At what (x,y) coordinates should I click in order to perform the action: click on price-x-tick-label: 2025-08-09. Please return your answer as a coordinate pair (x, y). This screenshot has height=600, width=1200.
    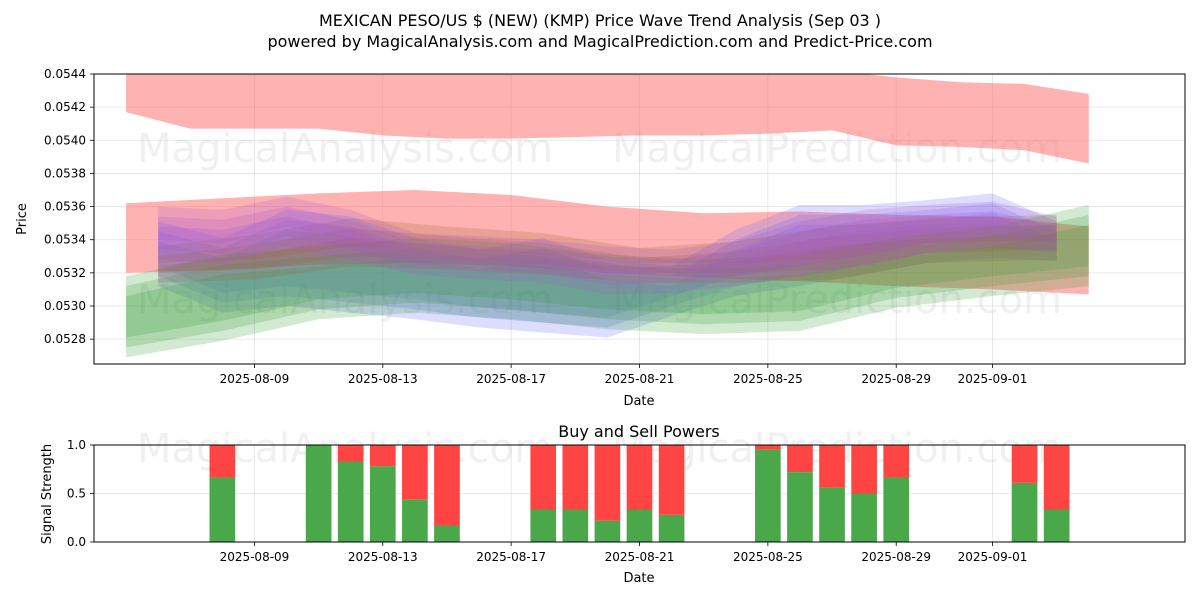
    Looking at the image, I should click on (255, 379).